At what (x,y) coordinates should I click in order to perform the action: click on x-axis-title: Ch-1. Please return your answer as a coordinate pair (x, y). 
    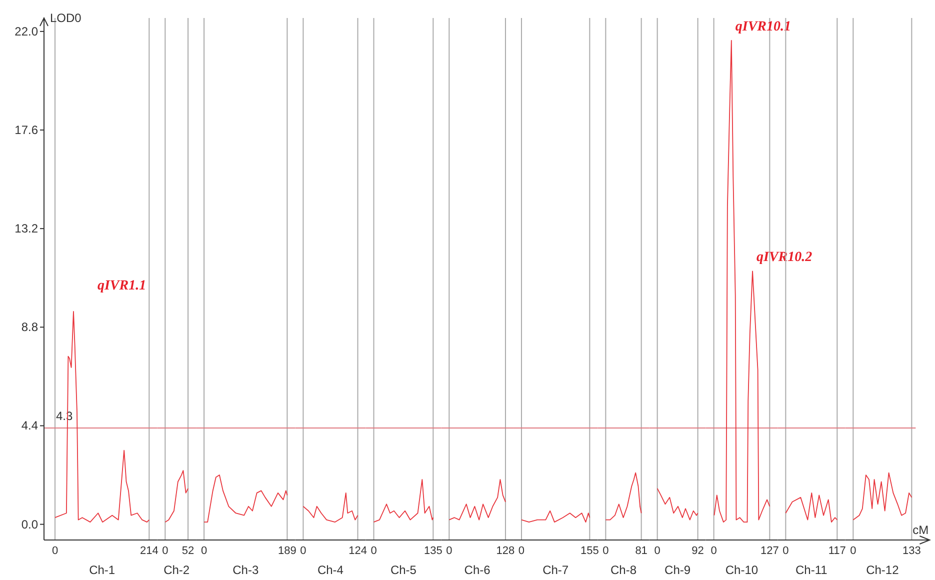
    Looking at the image, I should click on (102, 570).